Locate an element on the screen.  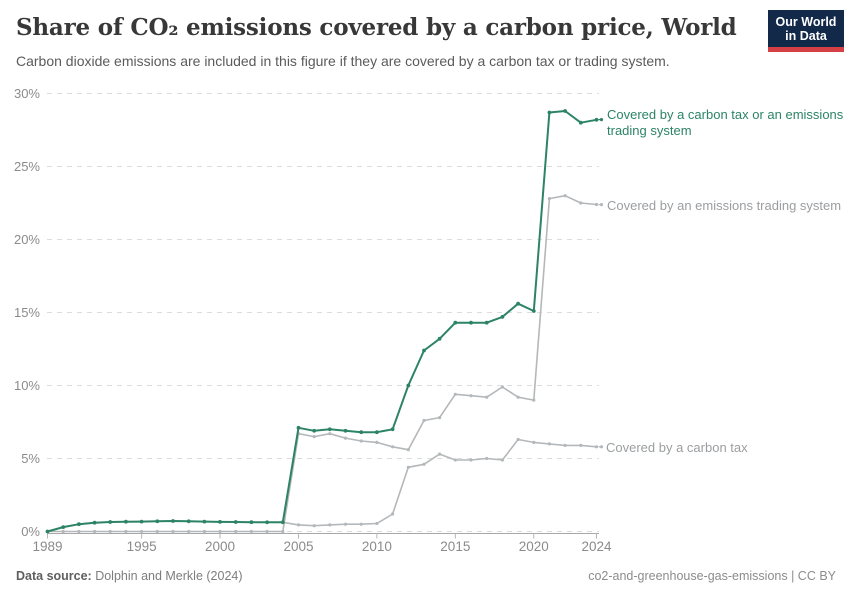
x-tick-label: 1989 is located at coordinates (47, 546).